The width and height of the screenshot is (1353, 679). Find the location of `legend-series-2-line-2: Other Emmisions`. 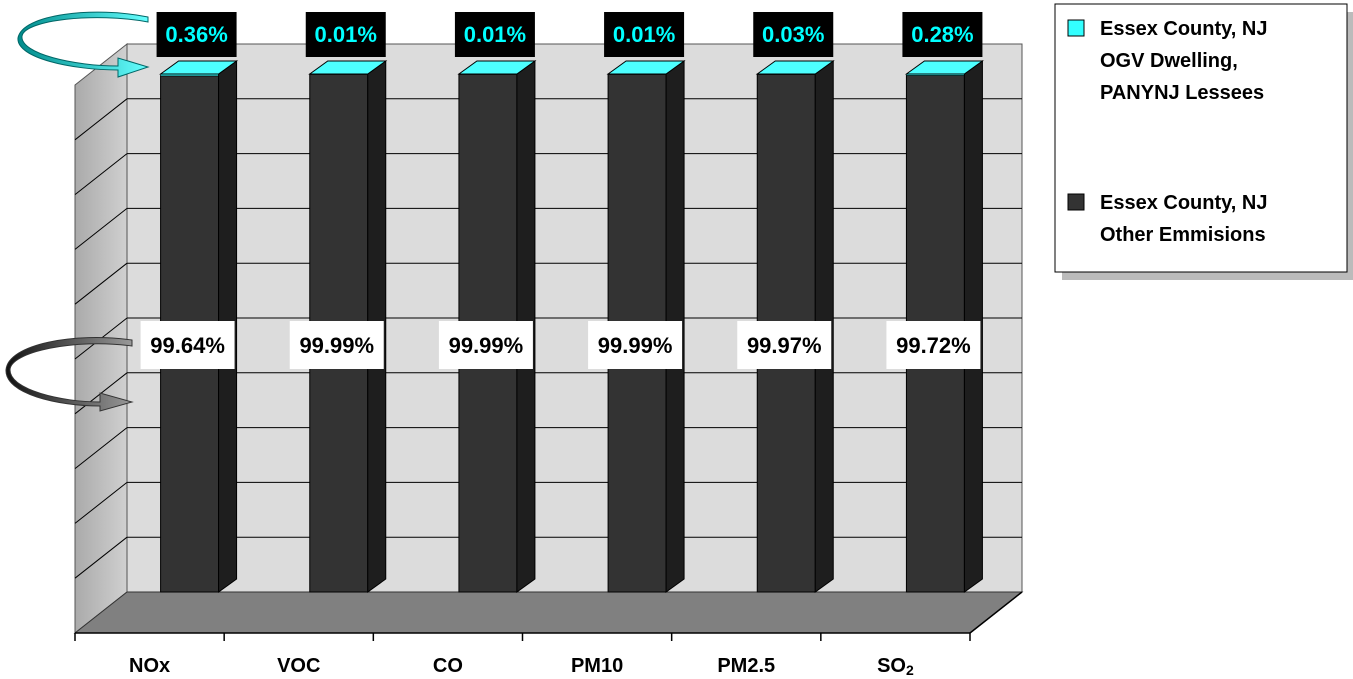

legend-series-2-line-2: Other Emmisions is located at coordinates (1183, 235).